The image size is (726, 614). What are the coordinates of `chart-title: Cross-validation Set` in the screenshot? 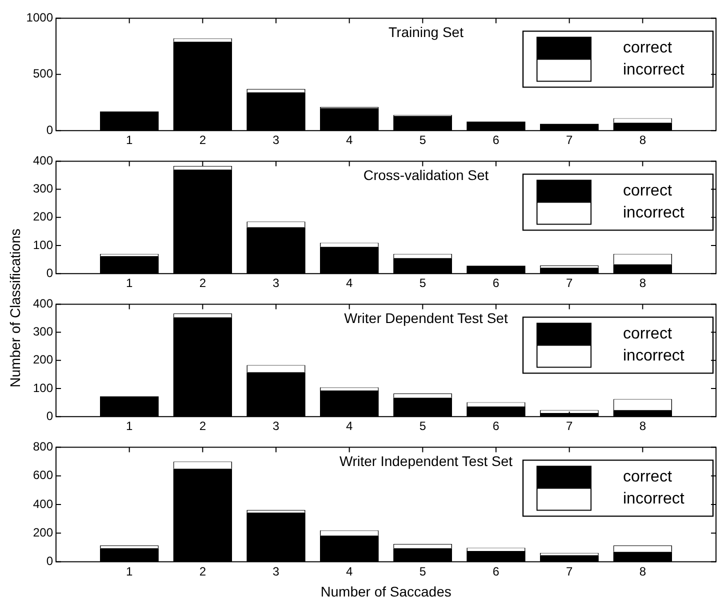 It's located at (426, 175).